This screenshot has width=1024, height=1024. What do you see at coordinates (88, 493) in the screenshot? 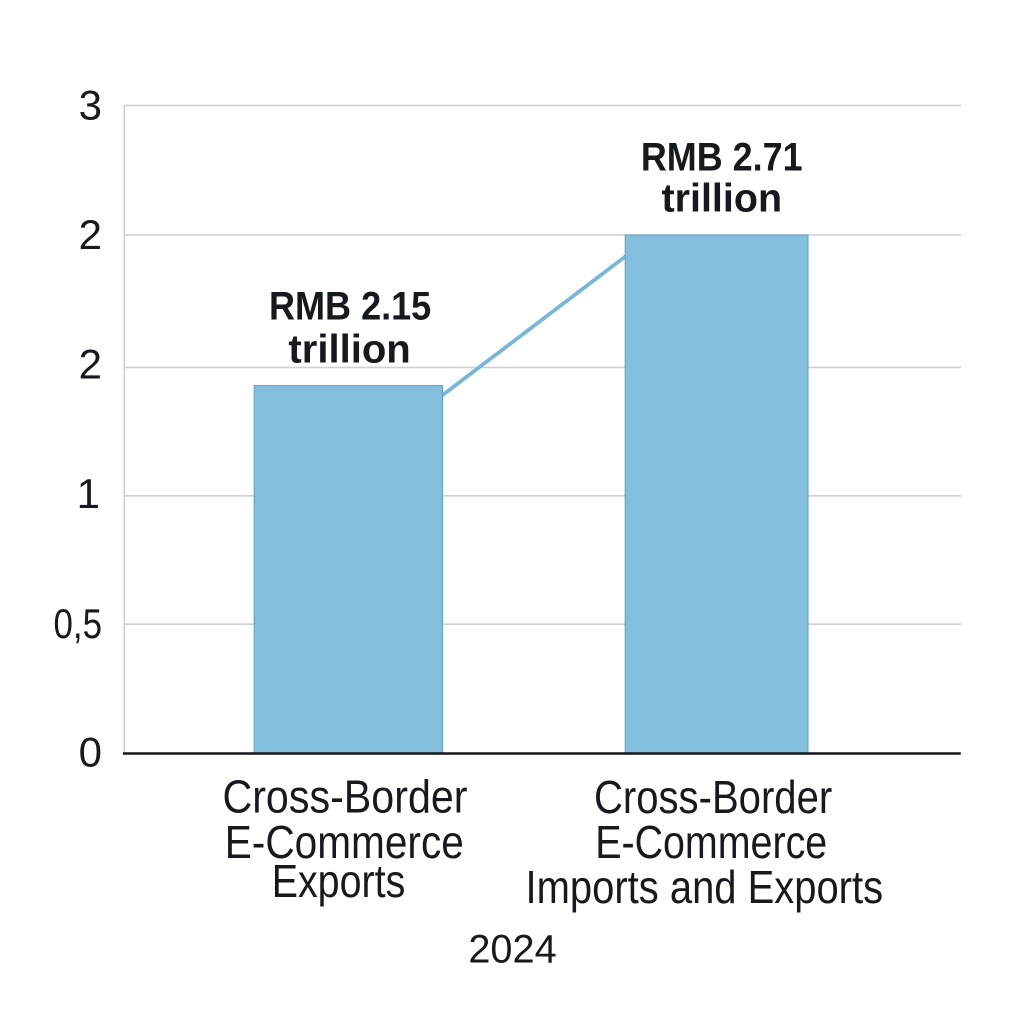
I see `svg-text: 1` at bounding box center [88, 493].